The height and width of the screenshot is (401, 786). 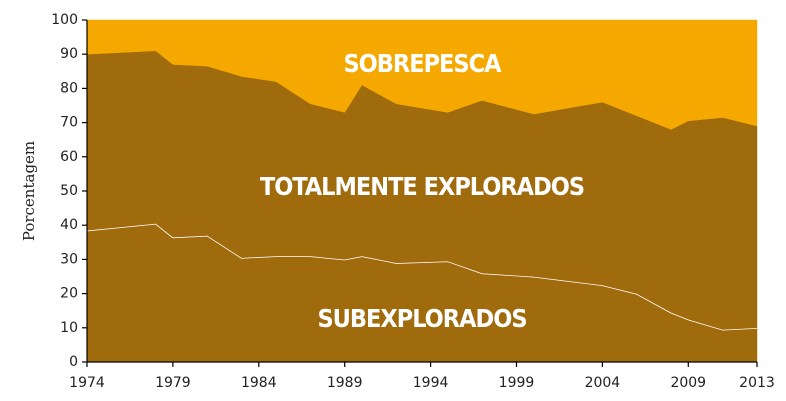 What do you see at coordinates (69, 157) in the screenshot?
I see `y-tick-label: 60` at bounding box center [69, 157].